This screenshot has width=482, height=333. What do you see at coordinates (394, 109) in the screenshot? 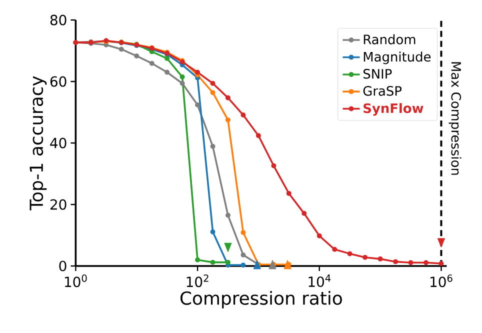
I see `legend-label: SynFlow` at bounding box center [394, 109].